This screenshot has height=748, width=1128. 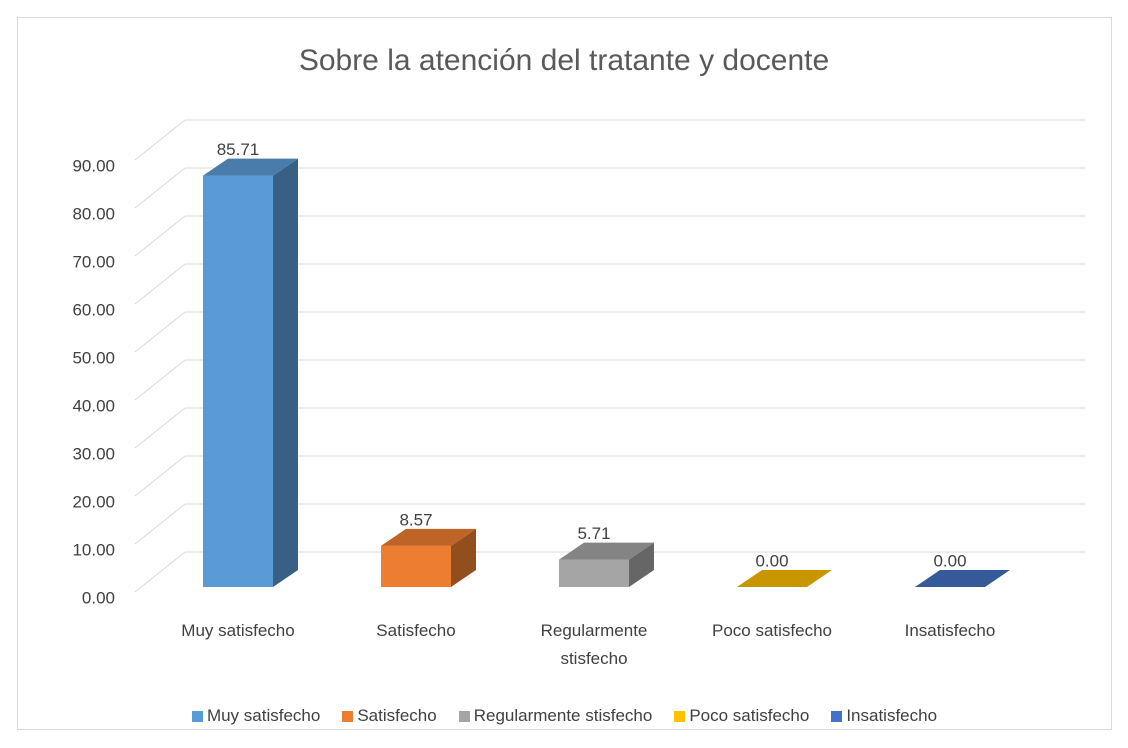 I want to click on legend-label: Poco satisfecho, so click(x=749, y=715).